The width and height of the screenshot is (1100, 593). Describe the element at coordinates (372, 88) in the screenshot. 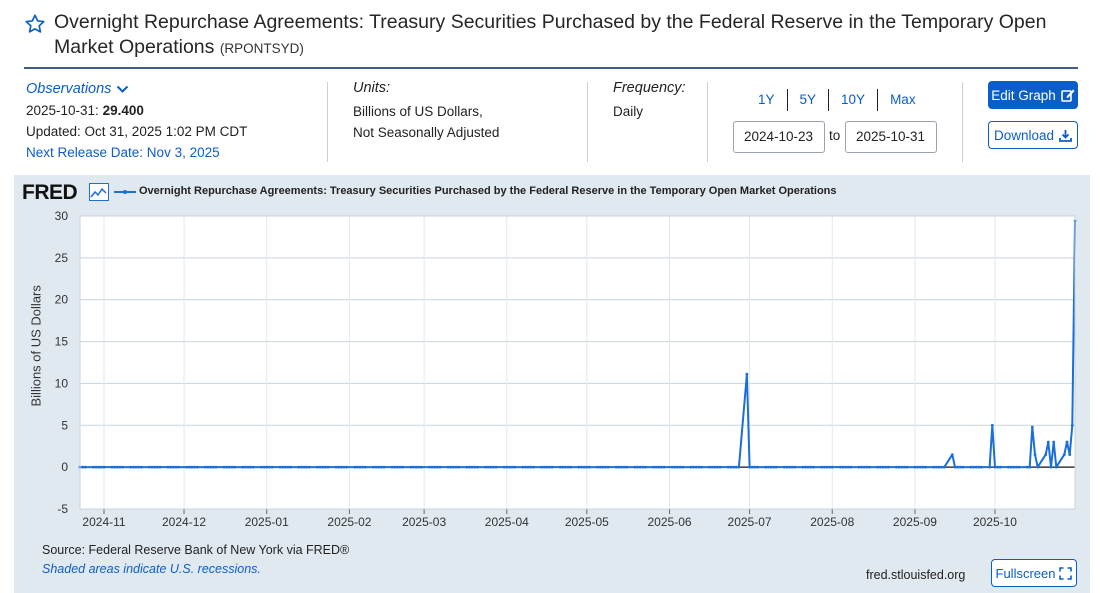

I see `units-label: Units:` at that location.